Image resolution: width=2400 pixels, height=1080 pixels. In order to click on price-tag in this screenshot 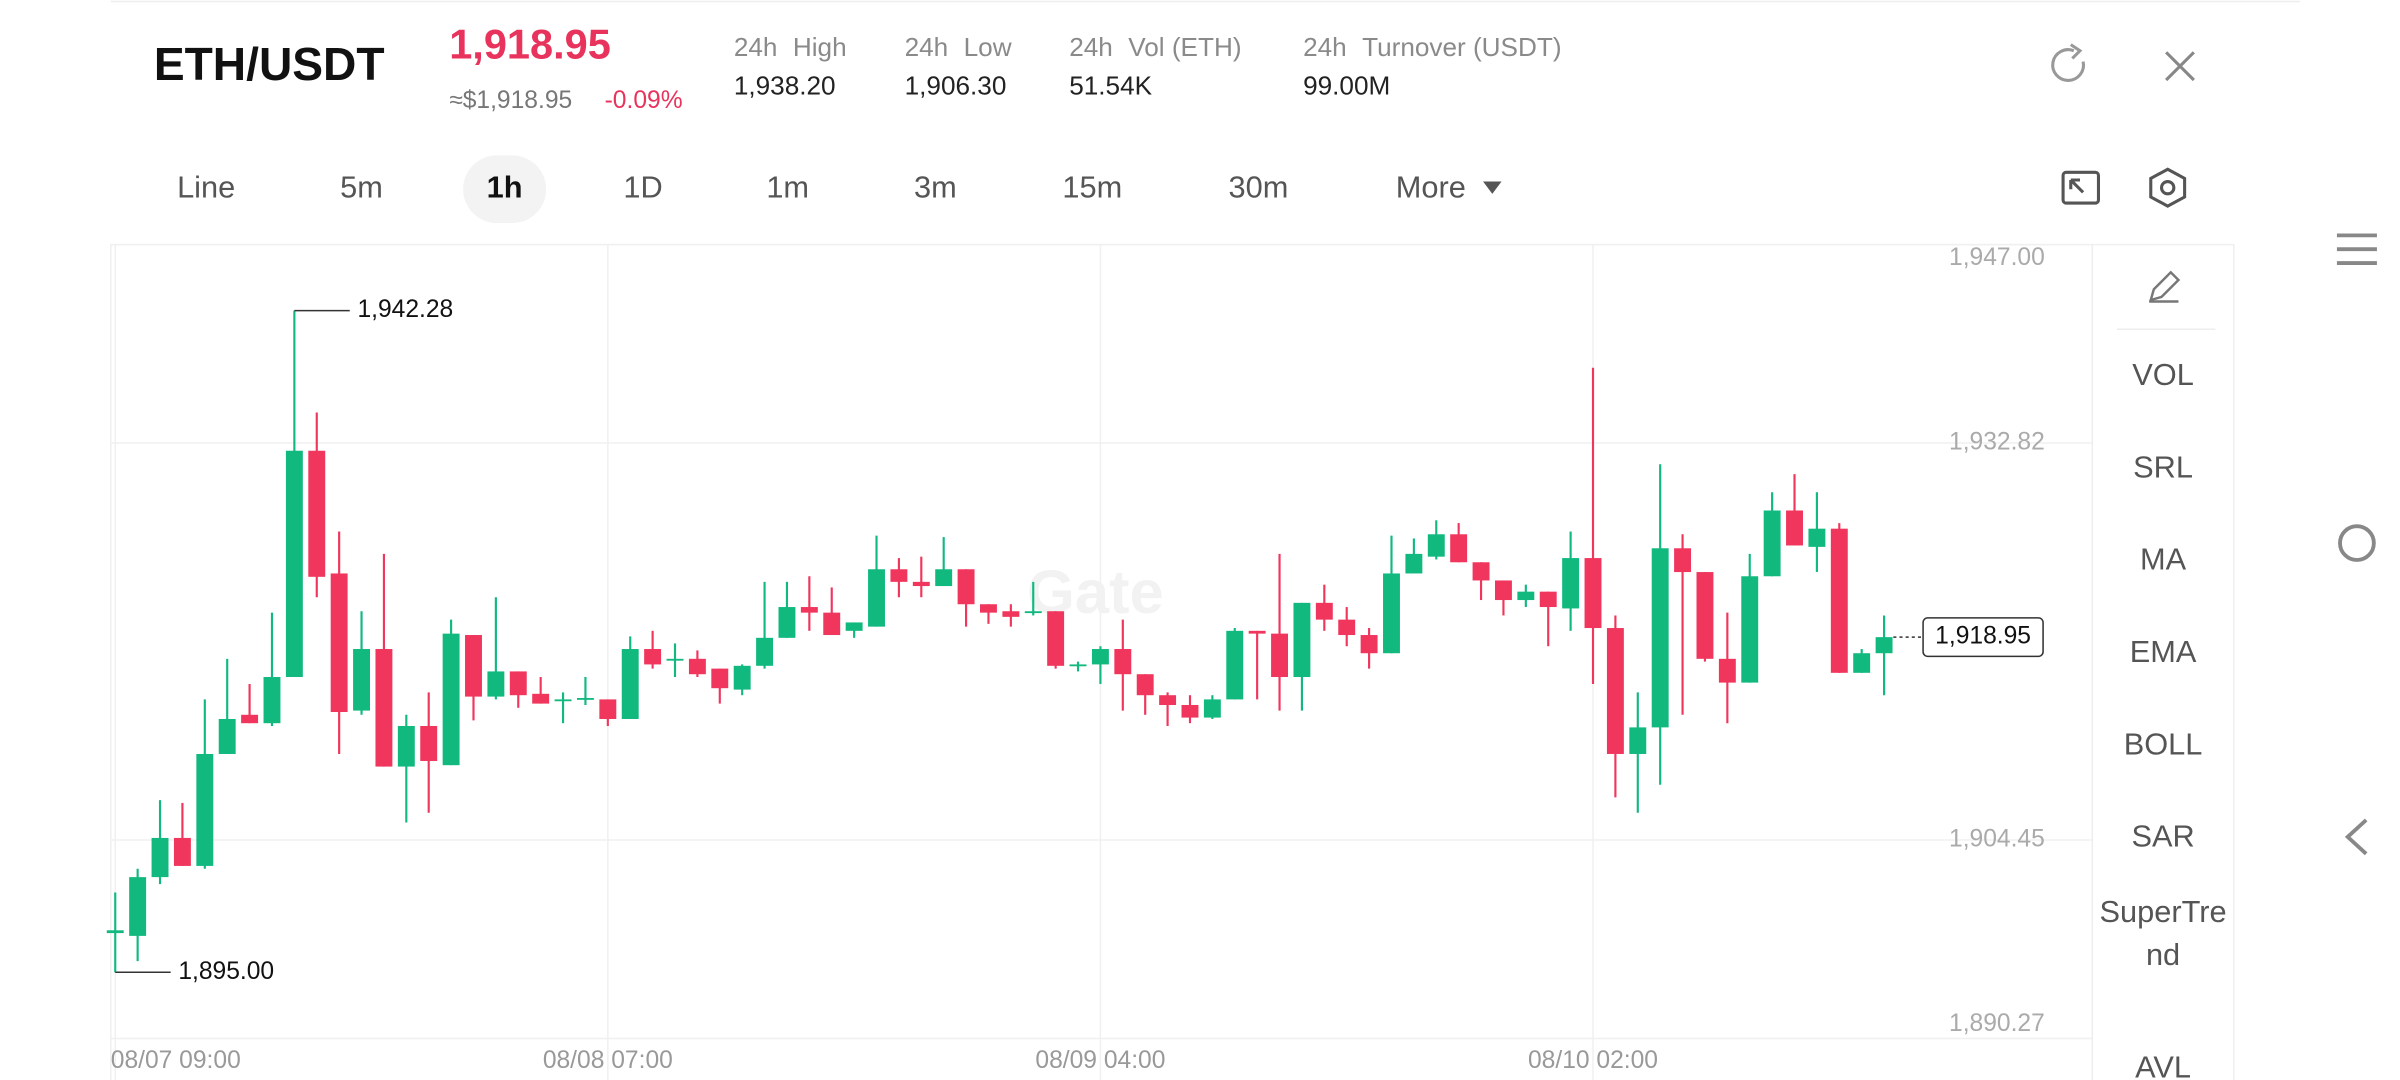, I will do `click(1983, 637)`.